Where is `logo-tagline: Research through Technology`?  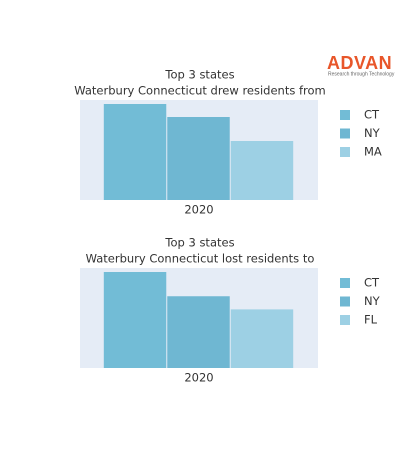 logo-tagline: Research through Technology is located at coordinates (361, 74).